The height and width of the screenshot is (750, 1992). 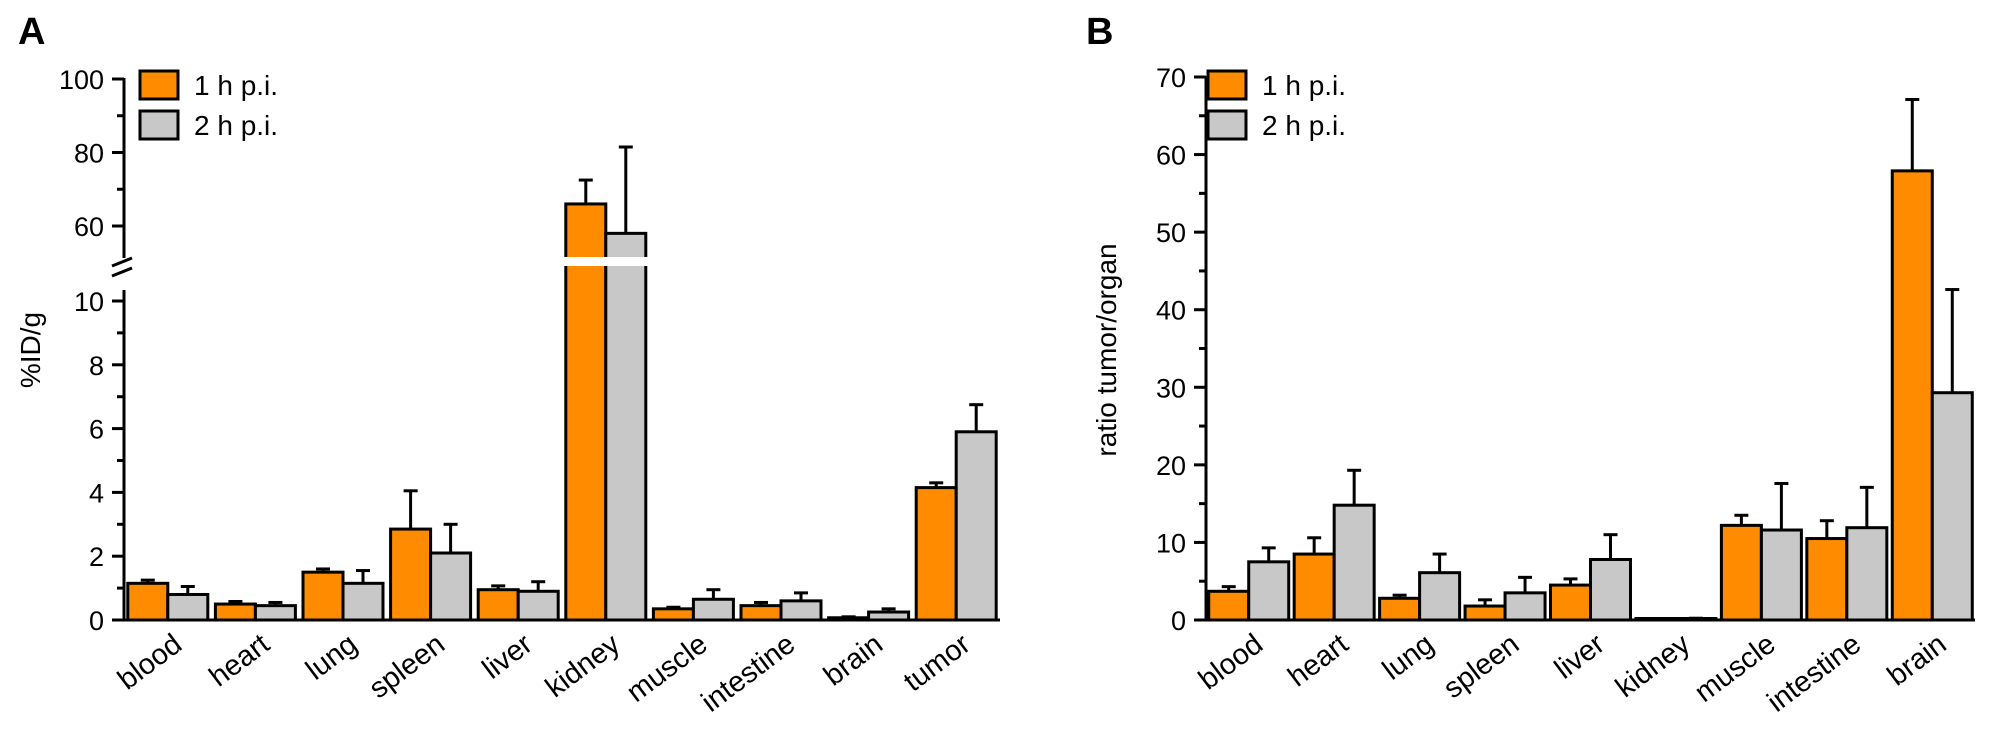 I want to click on y-tick-label: 6, so click(x=96, y=430).